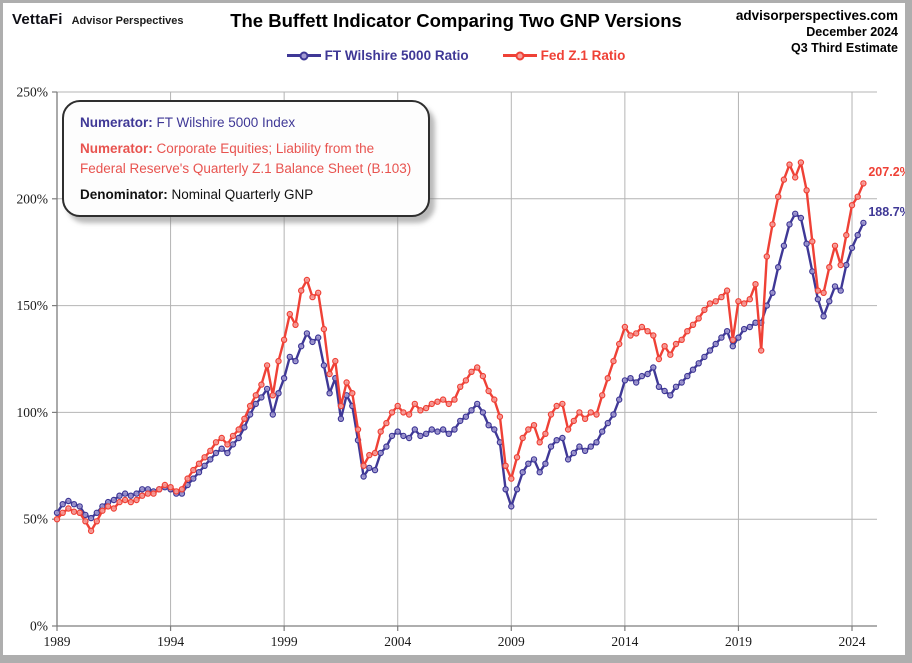  I want to click on x-tick-label: 1989, so click(57, 641).